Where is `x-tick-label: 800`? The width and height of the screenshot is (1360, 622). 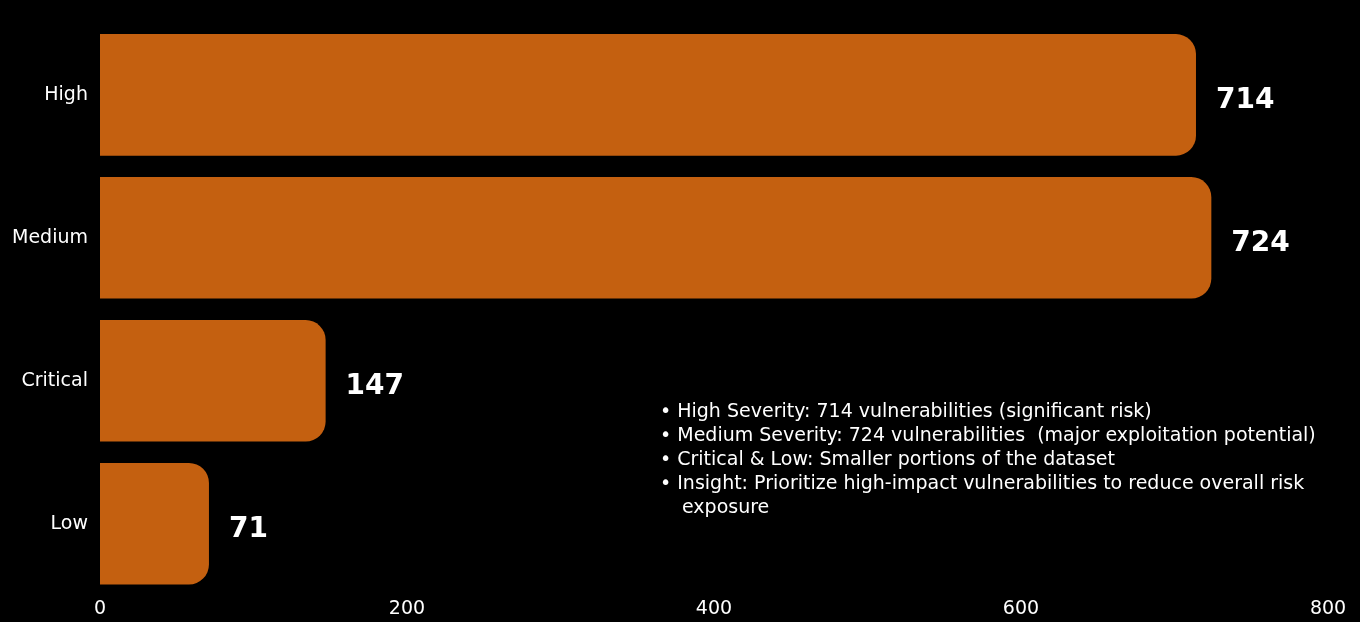
x-tick-label: 800 is located at coordinates (1328, 606).